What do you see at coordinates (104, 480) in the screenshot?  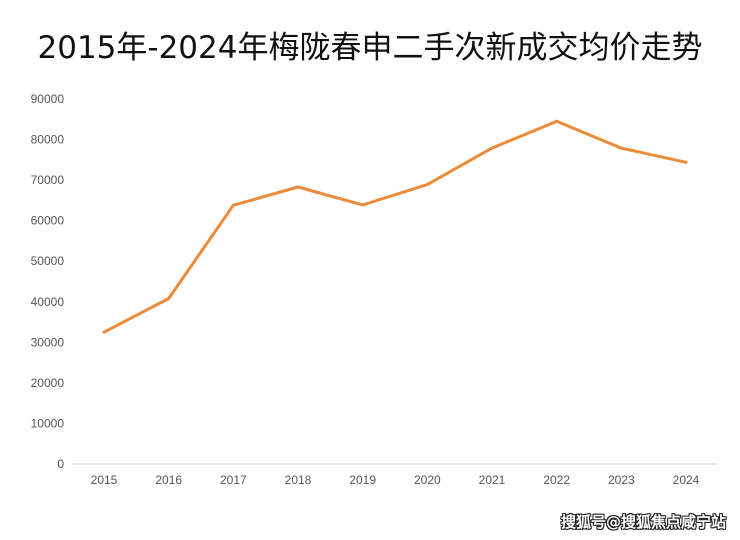 I see `x-tick-label: 2015` at bounding box center [104, 480].